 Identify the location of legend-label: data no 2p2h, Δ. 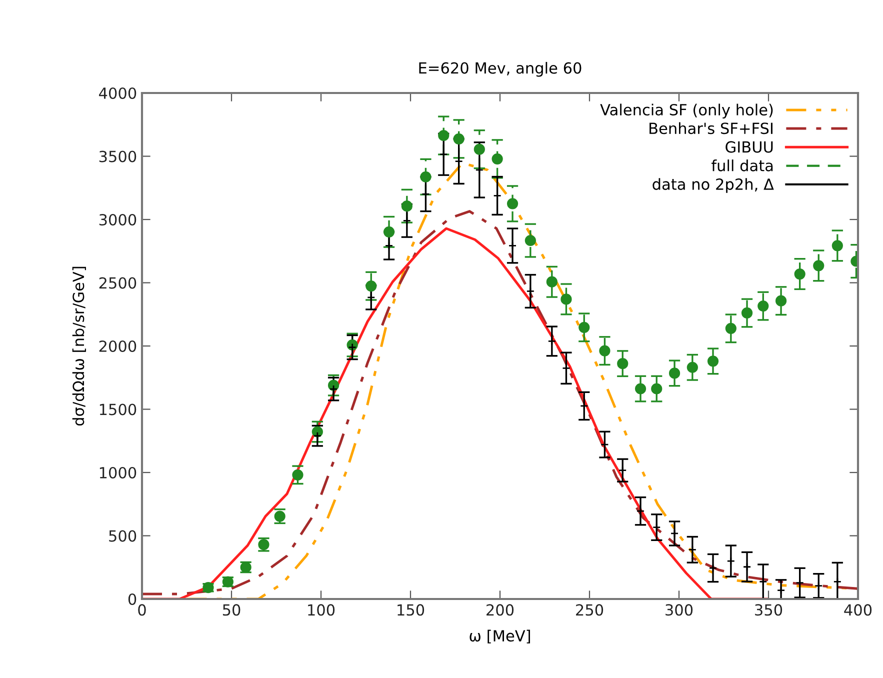
(713, 185).